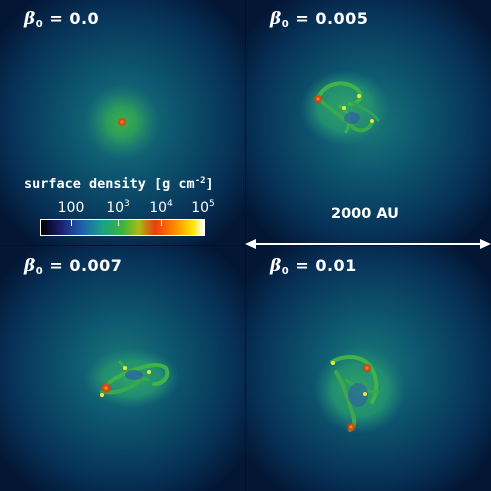 The height and width of the screenshot is (491, 491). I want to click on colorbar-gradient, so click(122, 227).